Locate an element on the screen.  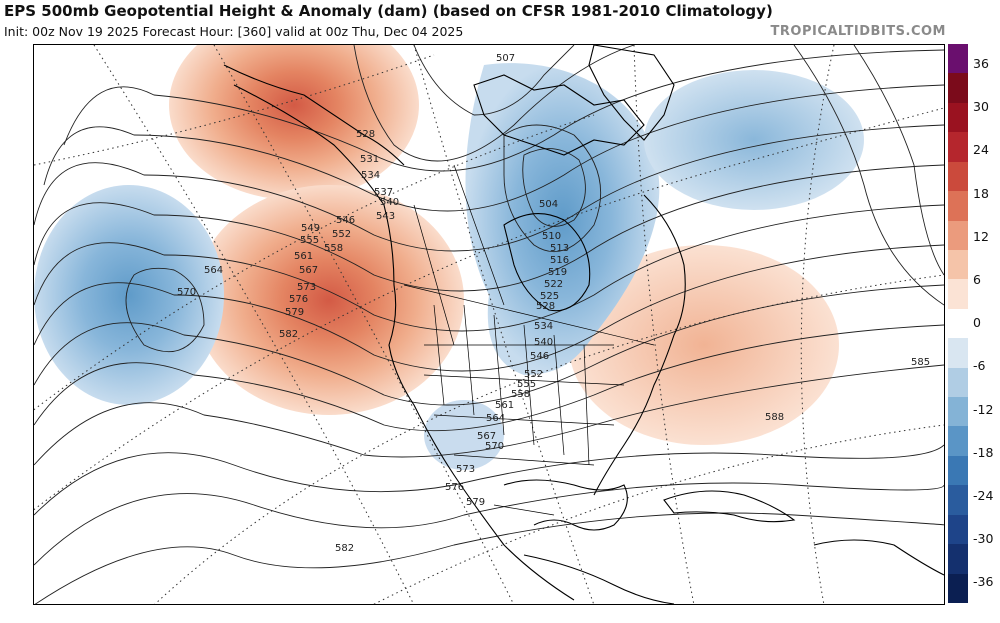
coastline-cuba is located at coordinates (729, 506).